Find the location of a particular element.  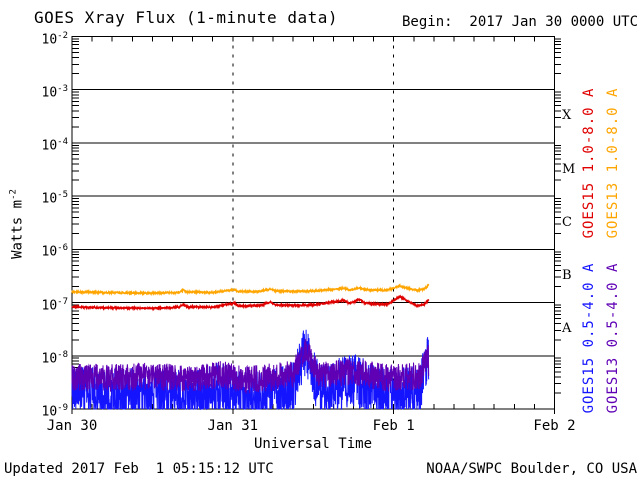

legend-goes13-0-5-4-0-a: GOES13 0.5-4.0 A is located at coordinates (613, 338).